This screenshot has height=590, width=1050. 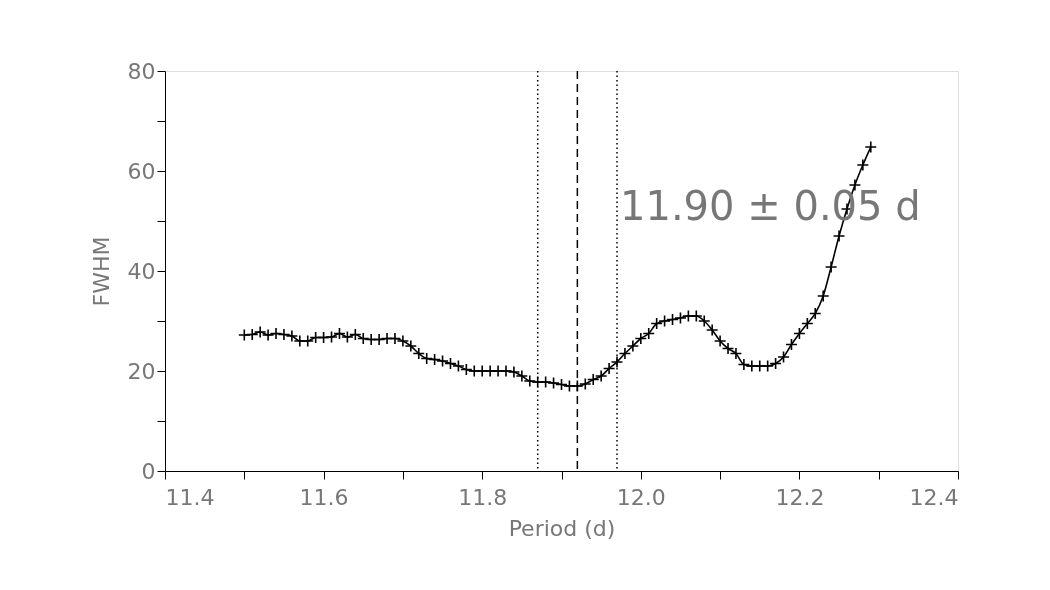 I want to click on y-axis-title: FWHM, so click(x=101, y=271).